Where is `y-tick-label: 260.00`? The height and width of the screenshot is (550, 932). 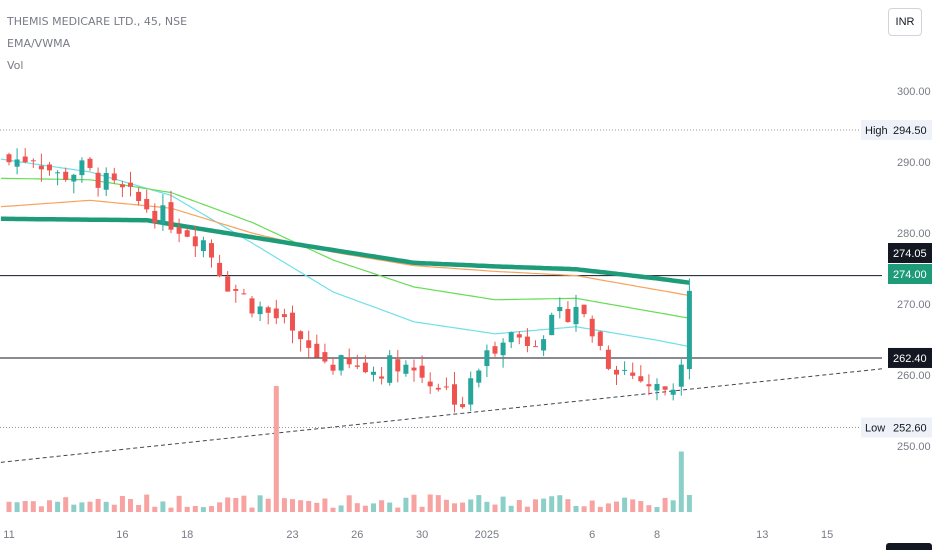 y-tick-label: 260.00 is located at coordinates (914, 376).